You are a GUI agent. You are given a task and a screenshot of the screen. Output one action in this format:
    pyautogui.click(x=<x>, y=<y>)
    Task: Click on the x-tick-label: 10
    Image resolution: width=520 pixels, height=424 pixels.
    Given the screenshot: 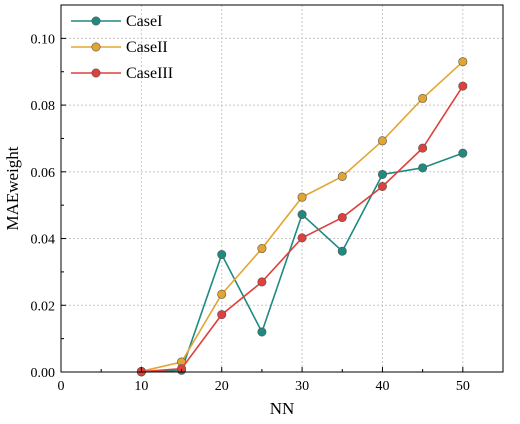 What is the action you would take?
    pyautogui.click(x=141, y=386)
    